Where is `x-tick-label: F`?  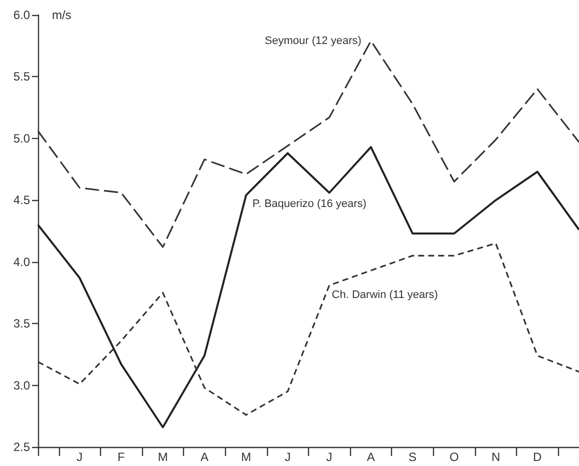
x-tick-label: F is located at coordinates (121, 457).